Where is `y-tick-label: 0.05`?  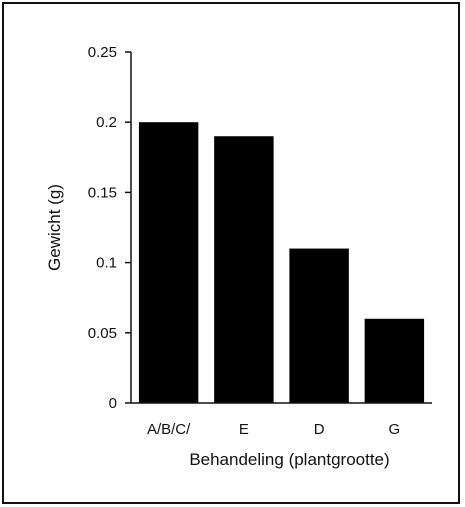 y-tick-label: 0.05 is located at coordinates (102, 333).